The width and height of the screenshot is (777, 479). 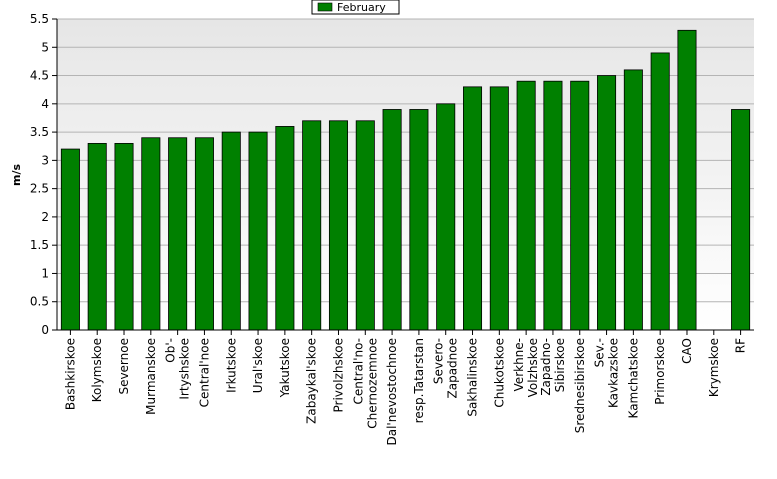 What do you see at coordinates (419, 380) in the screenshot?
I see `x-tick-label: resp.Tatarstan` at bounding box center [419, 380].